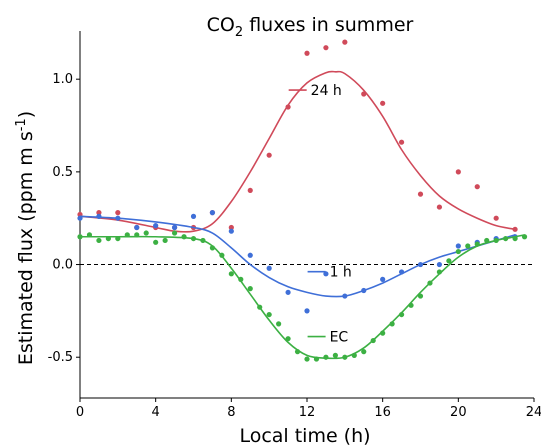 The image size is (541, 447). I want to click on chart-title: CO2 fluxes in summer, so click(310, 27).